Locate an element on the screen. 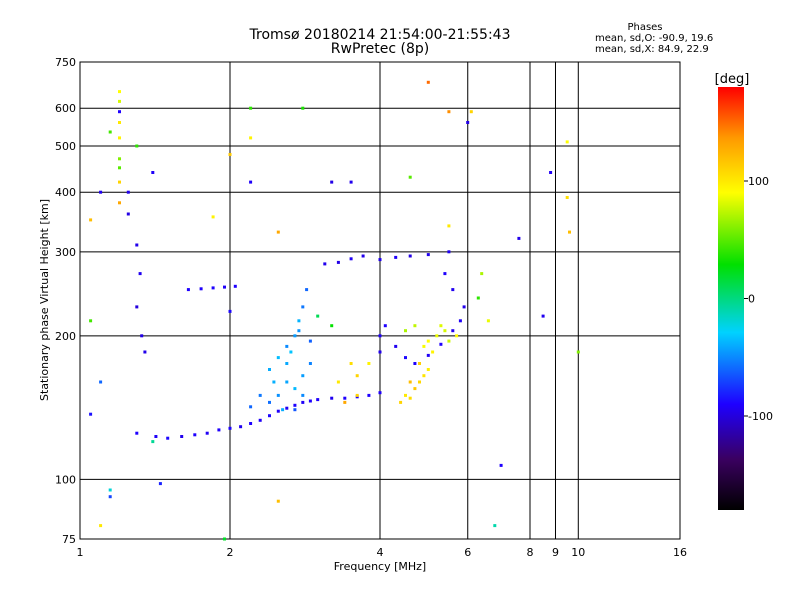 The width and height of the screenshot is (800, 600). x-axis-label: Frequency [MHz] is located at coordinates (380, 566).